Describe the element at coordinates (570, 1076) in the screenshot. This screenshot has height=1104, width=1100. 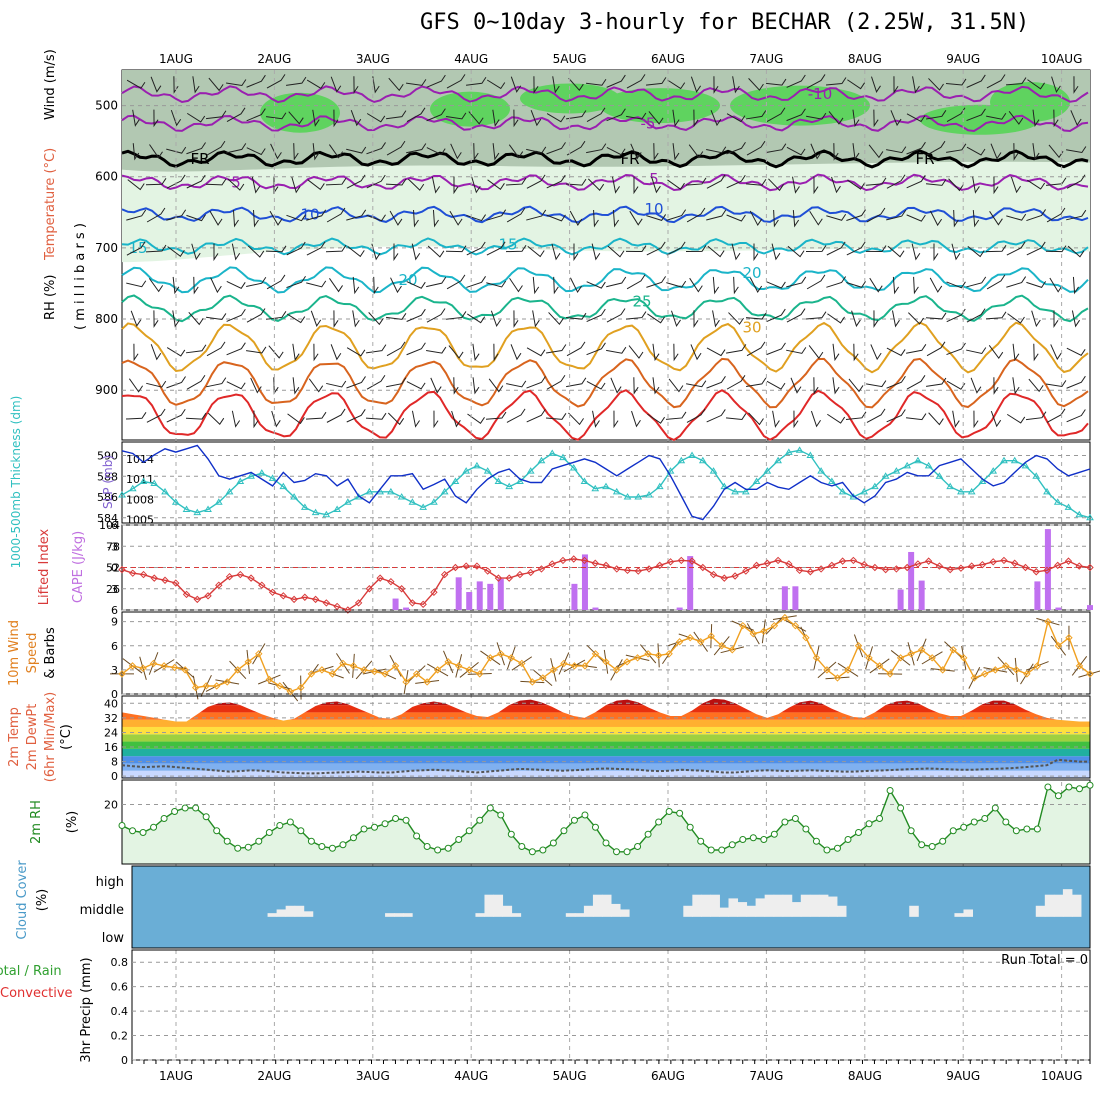
I see `x-tick-label-bottom: 5AUG` at that location.